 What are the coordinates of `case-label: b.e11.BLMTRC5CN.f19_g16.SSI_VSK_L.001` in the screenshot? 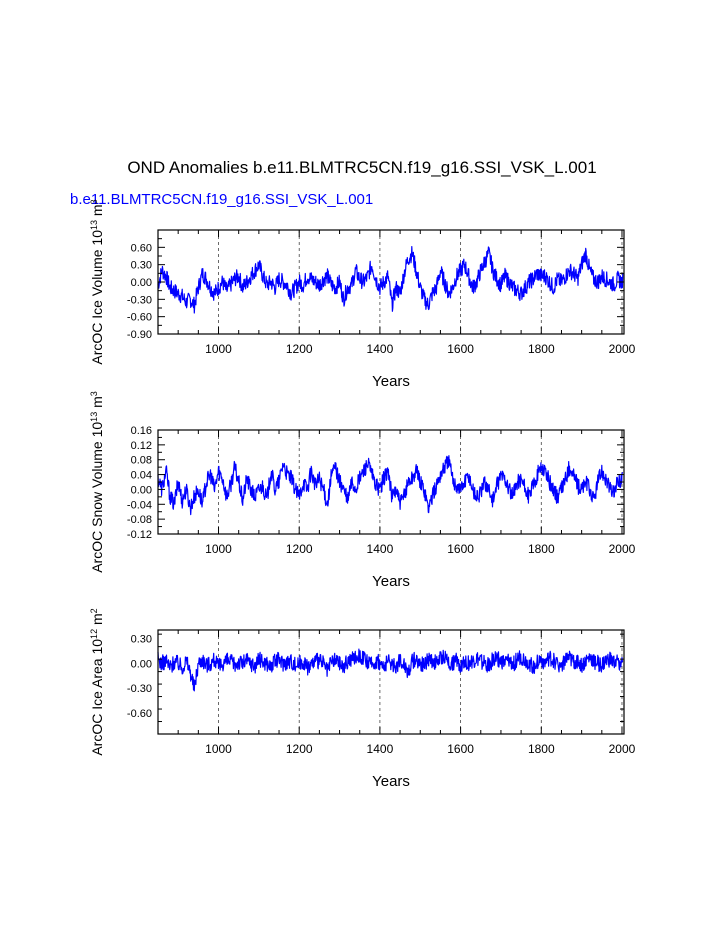 It's located at (221, 199).